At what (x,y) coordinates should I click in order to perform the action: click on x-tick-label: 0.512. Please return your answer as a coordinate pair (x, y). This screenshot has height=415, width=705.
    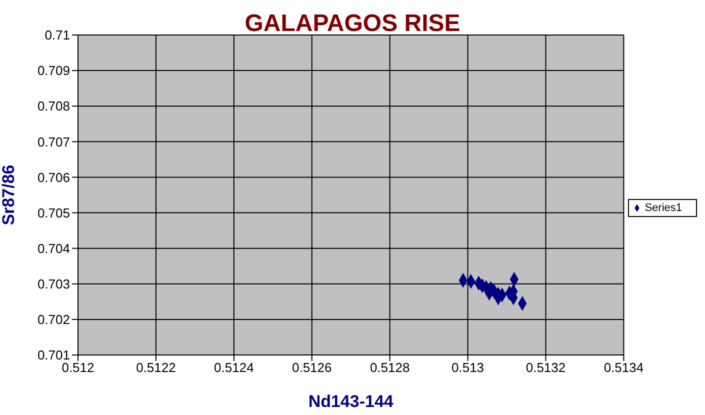
    Looking at the image, I should click on (78, 368).